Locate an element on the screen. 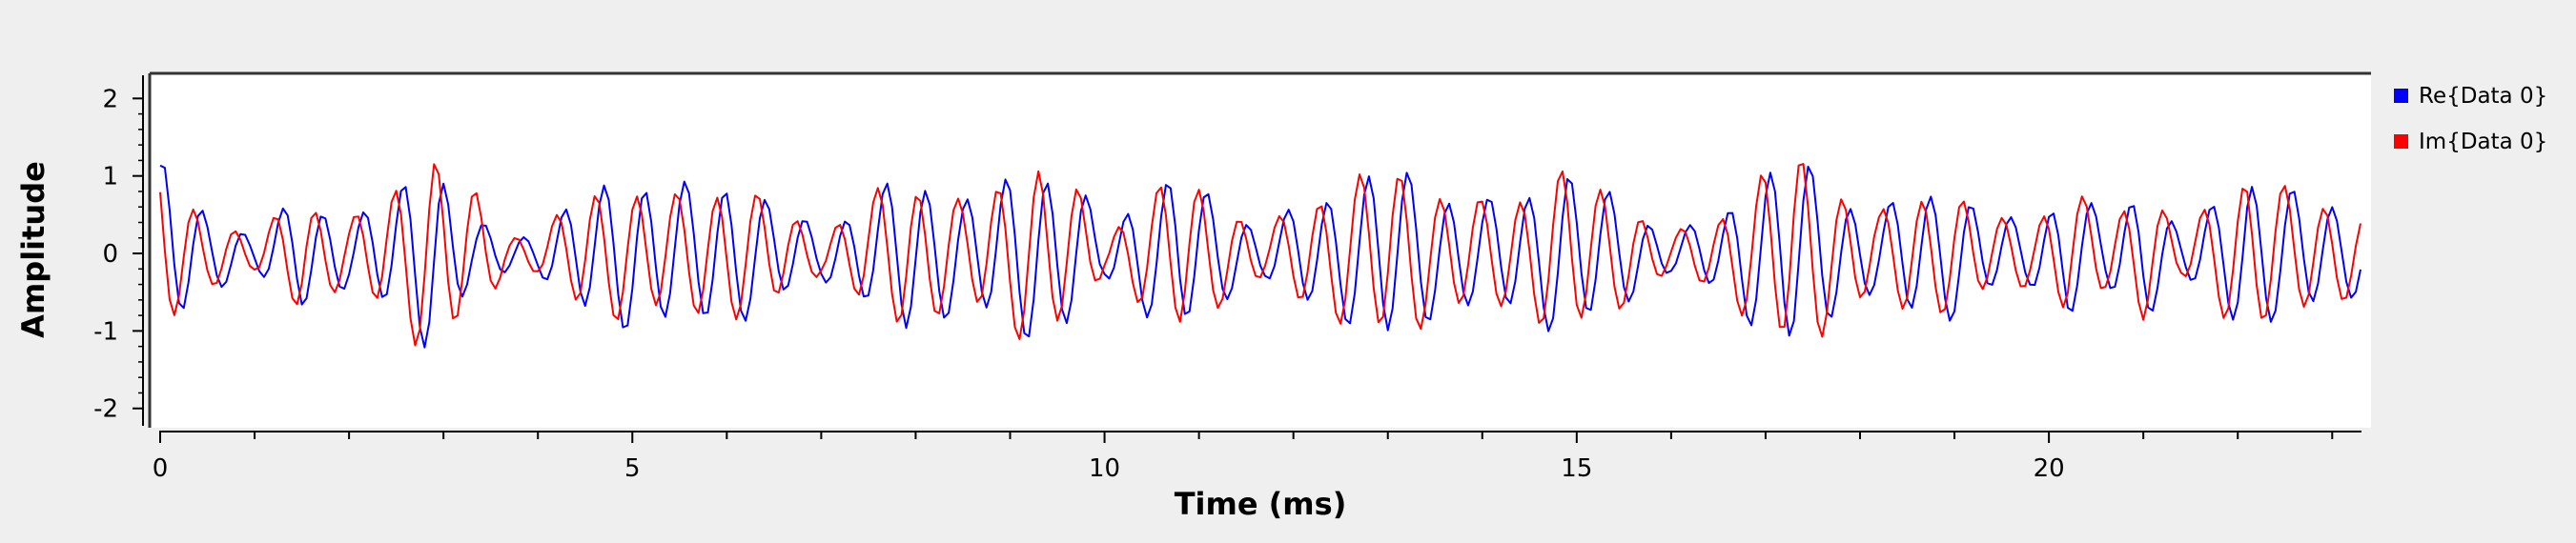  legend-label-re: Re{Data 0} is located at coordinates (2483, 96).